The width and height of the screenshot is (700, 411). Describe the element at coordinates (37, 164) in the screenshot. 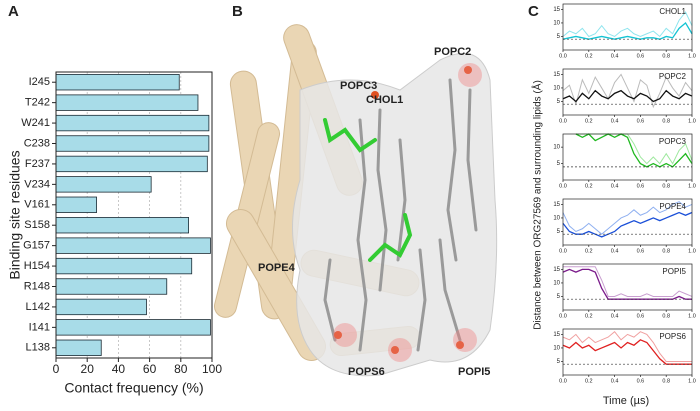

I see `y-tick-label: F237` at that location.